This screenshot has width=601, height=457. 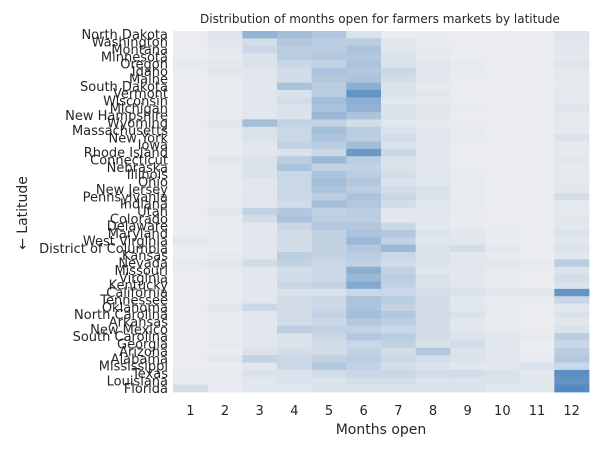 I want to click on y-tick-label: Illinois, so click(x=147, y=175).